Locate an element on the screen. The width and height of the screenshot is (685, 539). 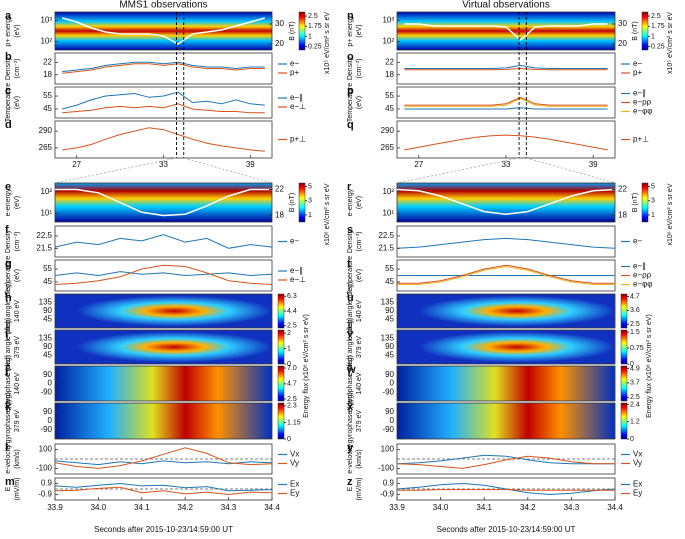
colorbar-tick-label: 4.4 is located at coordinates (292, 311).